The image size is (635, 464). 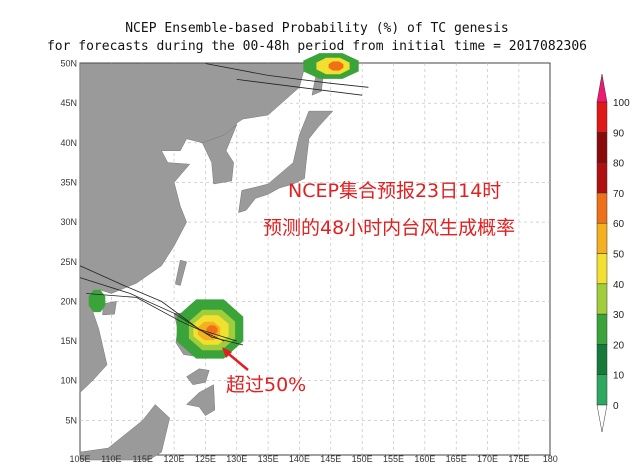 I want to click on lon-label: 115E, so click(x=143, y=459).